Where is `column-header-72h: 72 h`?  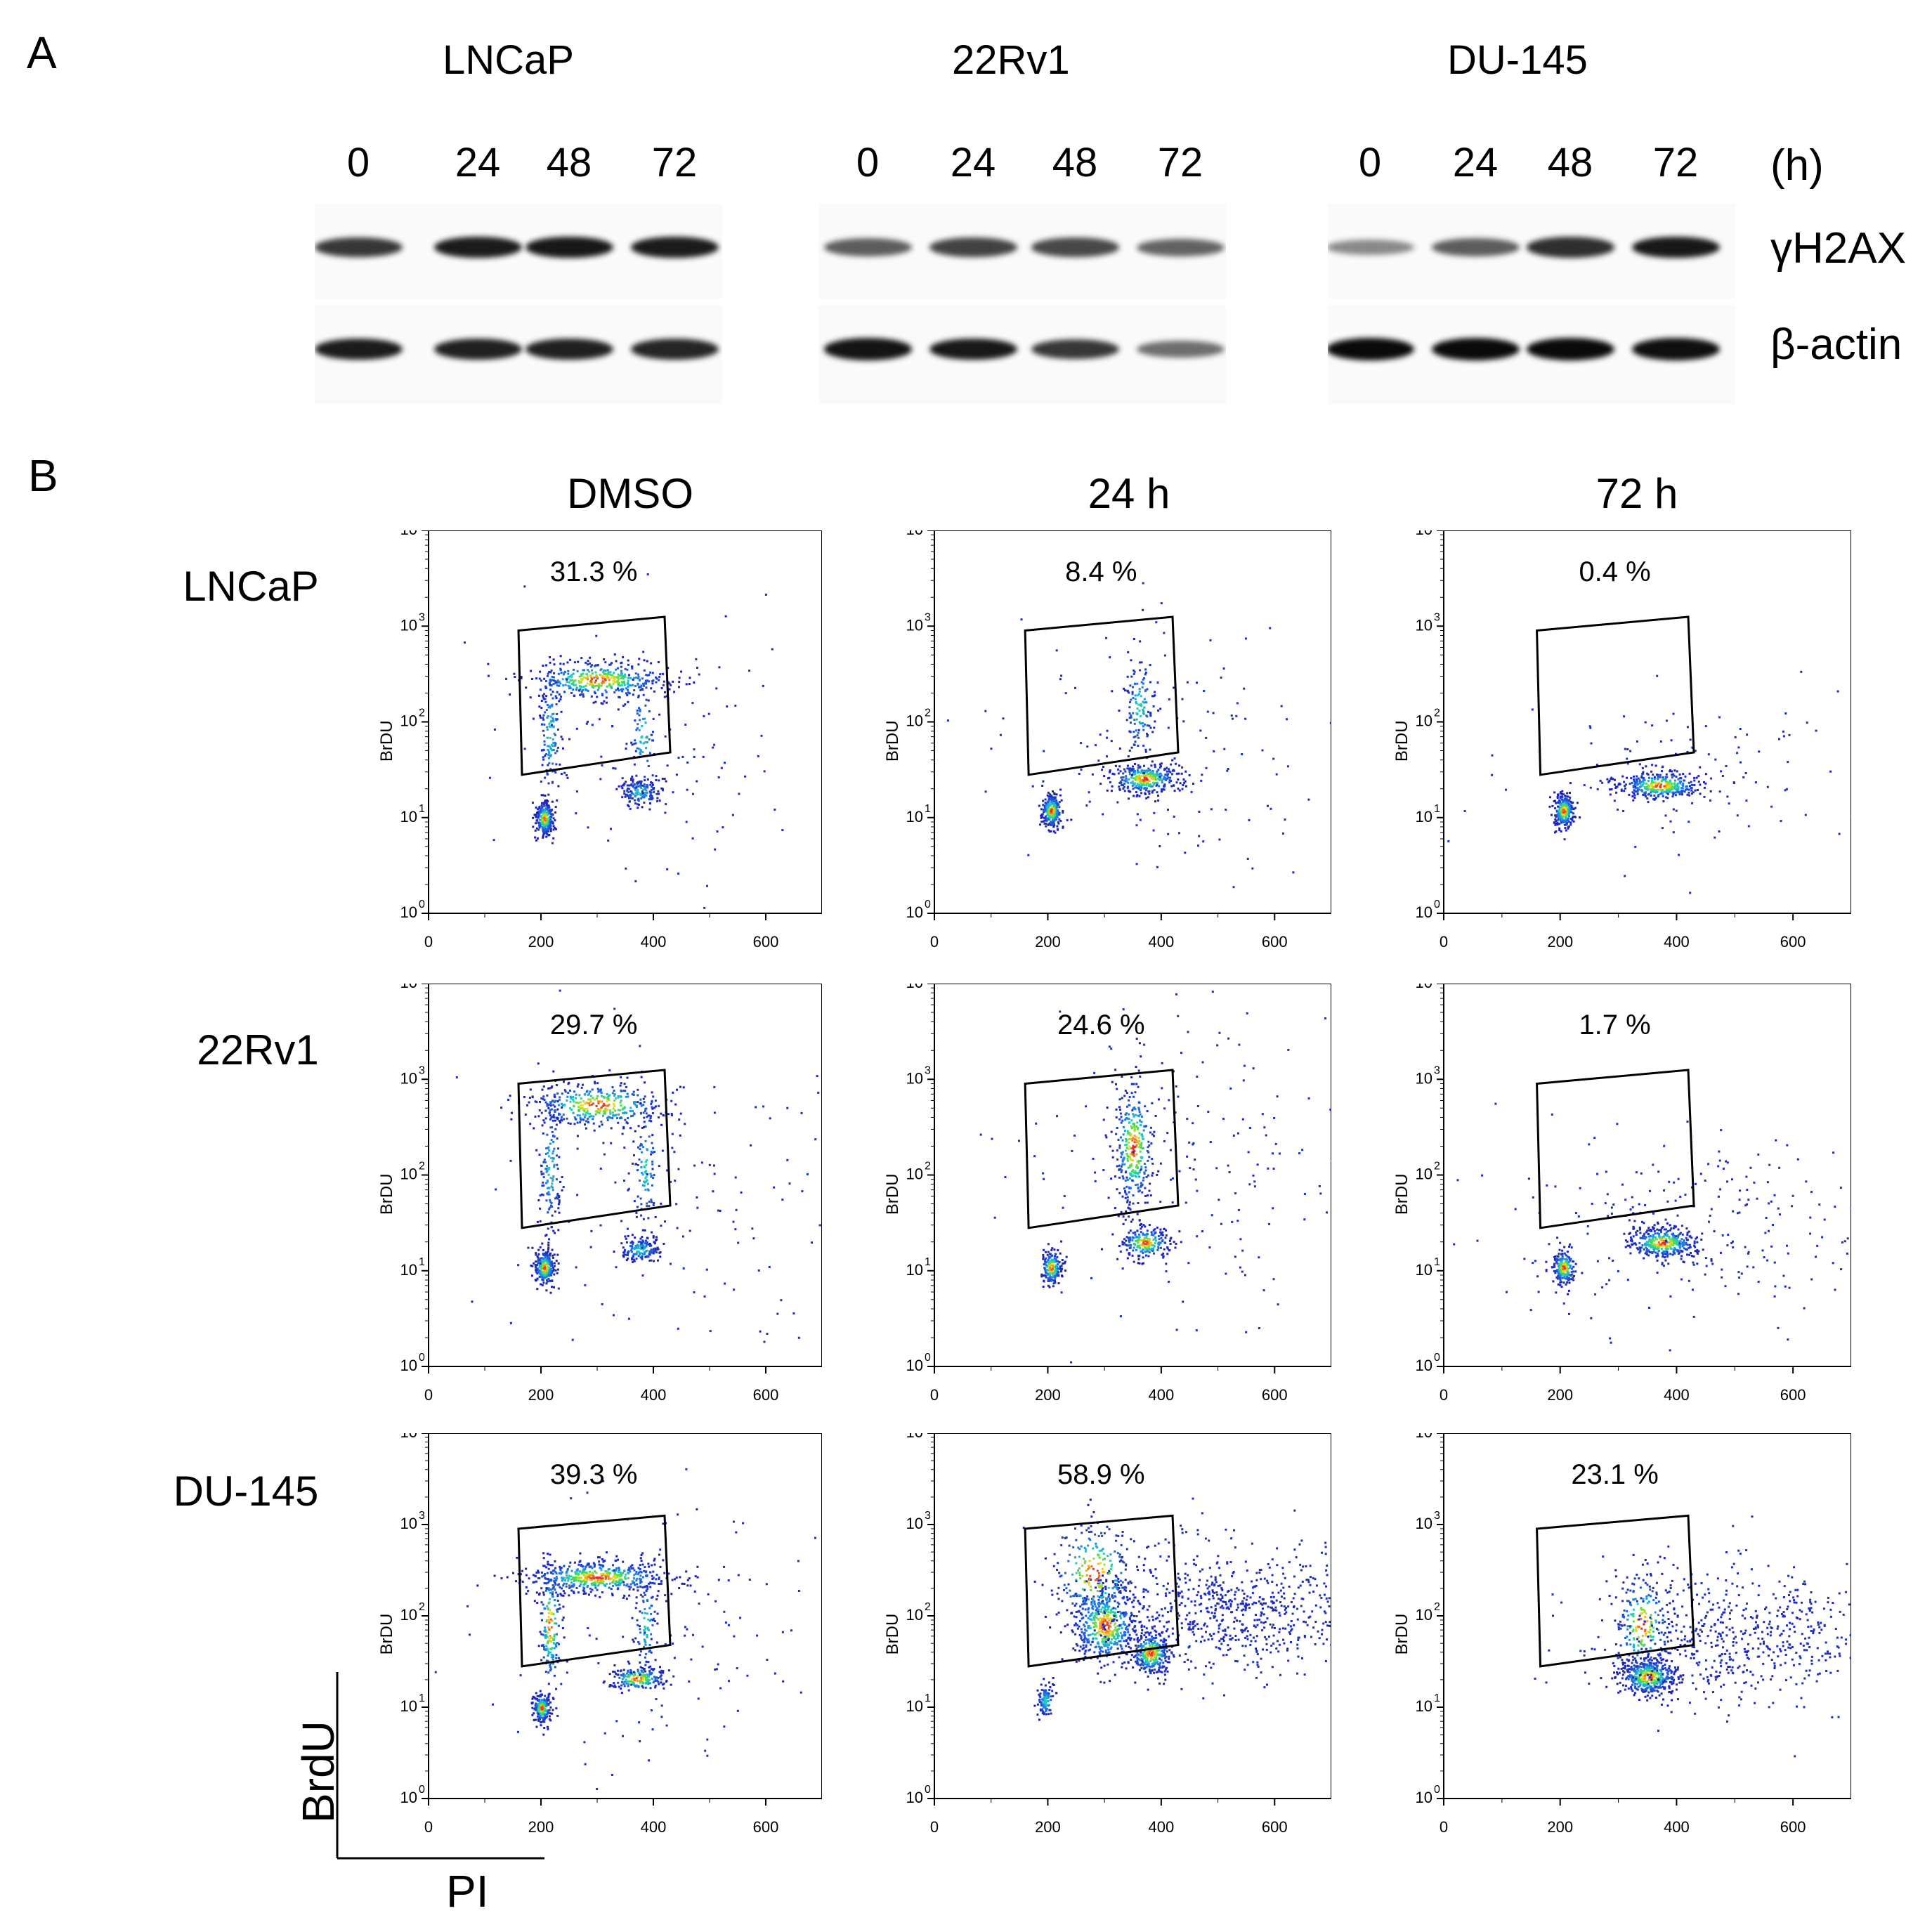 column-header-72h: 72 h is located at coordinates (1636, 494).